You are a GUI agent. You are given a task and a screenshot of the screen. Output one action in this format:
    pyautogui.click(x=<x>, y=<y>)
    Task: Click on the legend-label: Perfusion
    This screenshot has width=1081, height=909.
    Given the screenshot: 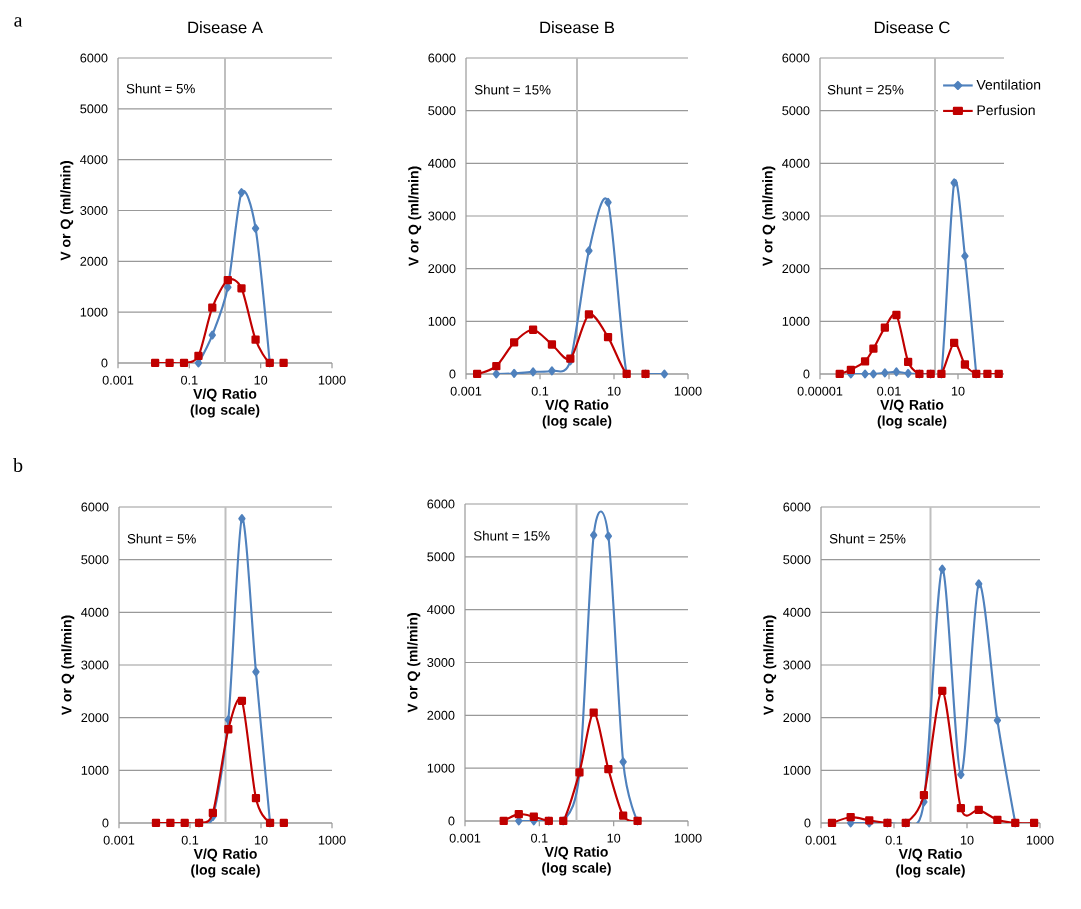 What is the action you would take?
    pyautogui.click(x=1006, y=110)
    